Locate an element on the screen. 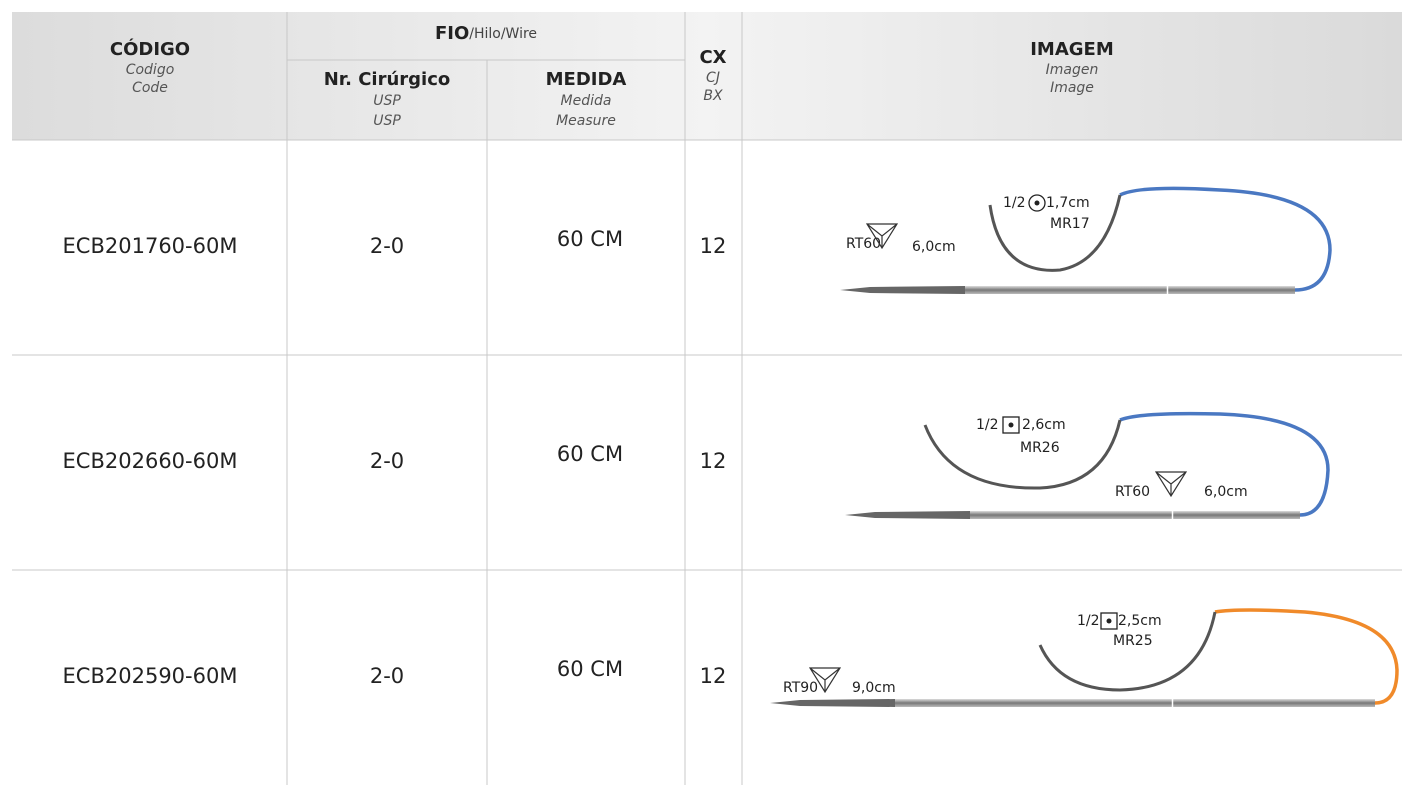 The height and width of the screenshot is (785, 1402). cell-code: ECB202590-60M is located at coordinates (150, 676).